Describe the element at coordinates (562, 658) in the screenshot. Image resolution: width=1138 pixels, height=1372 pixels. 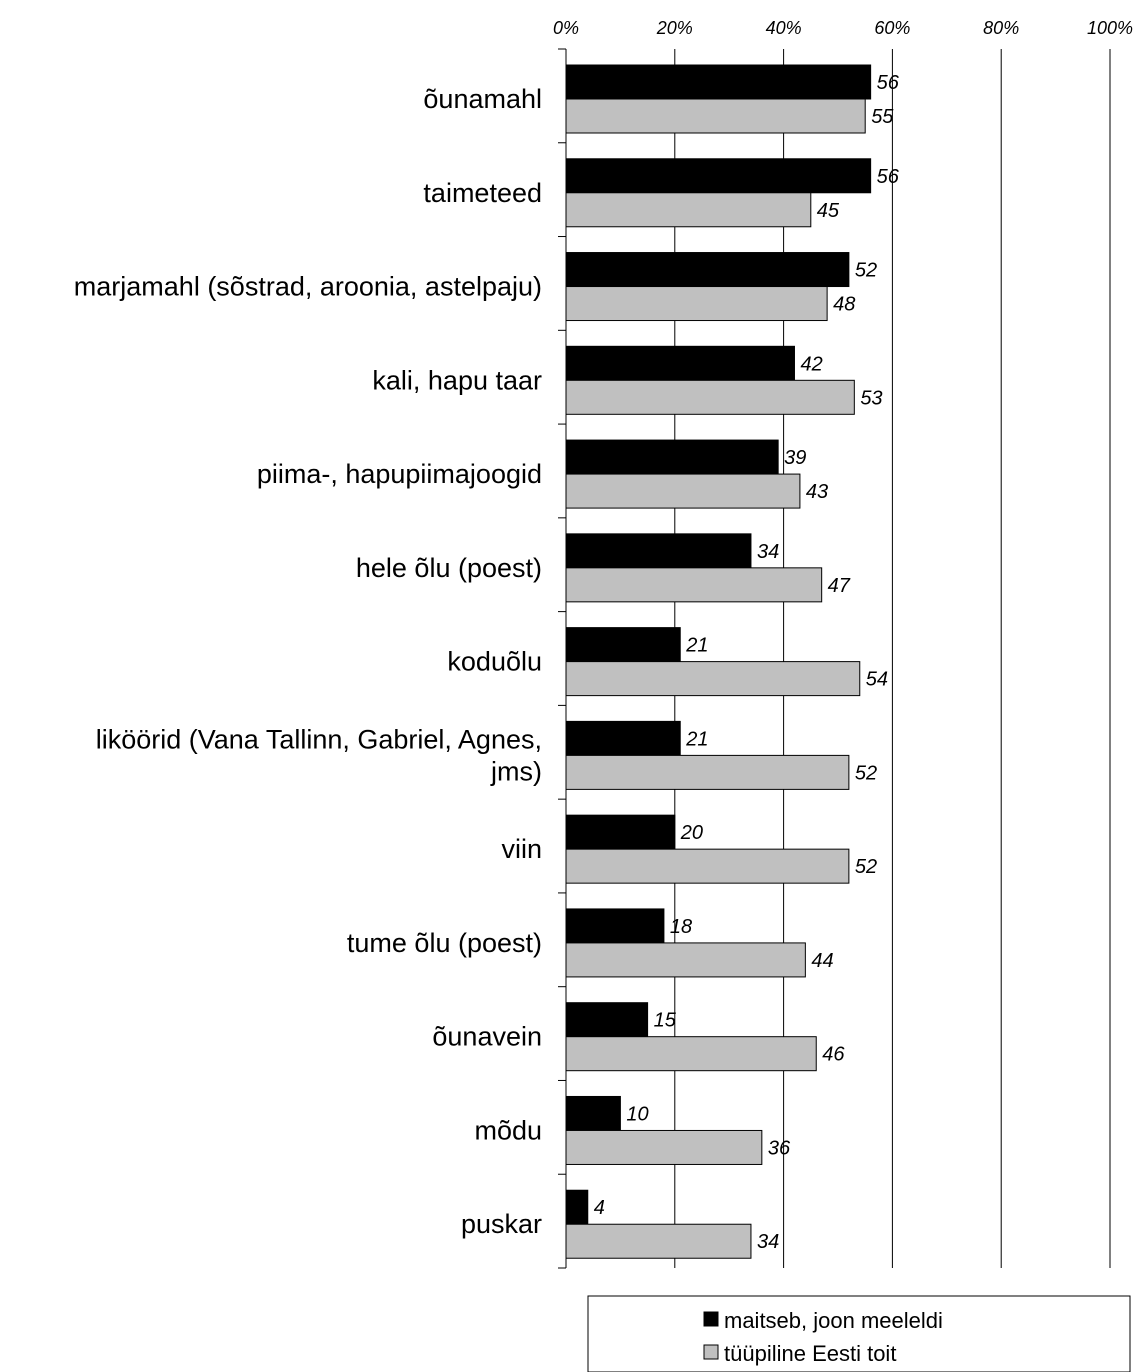
I see `y-axis` at that location.